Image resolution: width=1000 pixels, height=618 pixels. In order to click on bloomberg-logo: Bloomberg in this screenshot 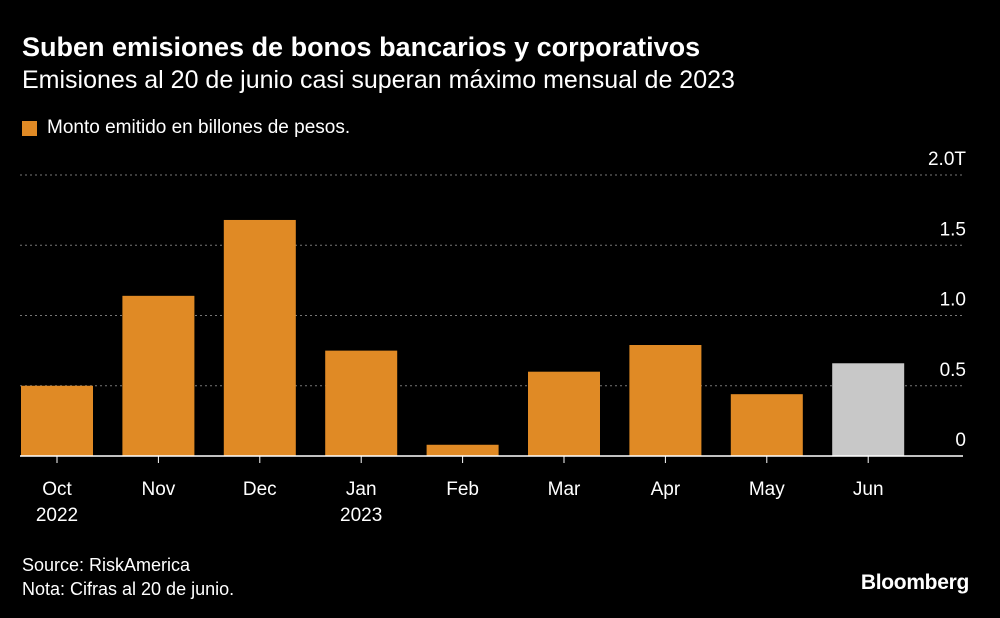, I will do `click(914, 582)`.